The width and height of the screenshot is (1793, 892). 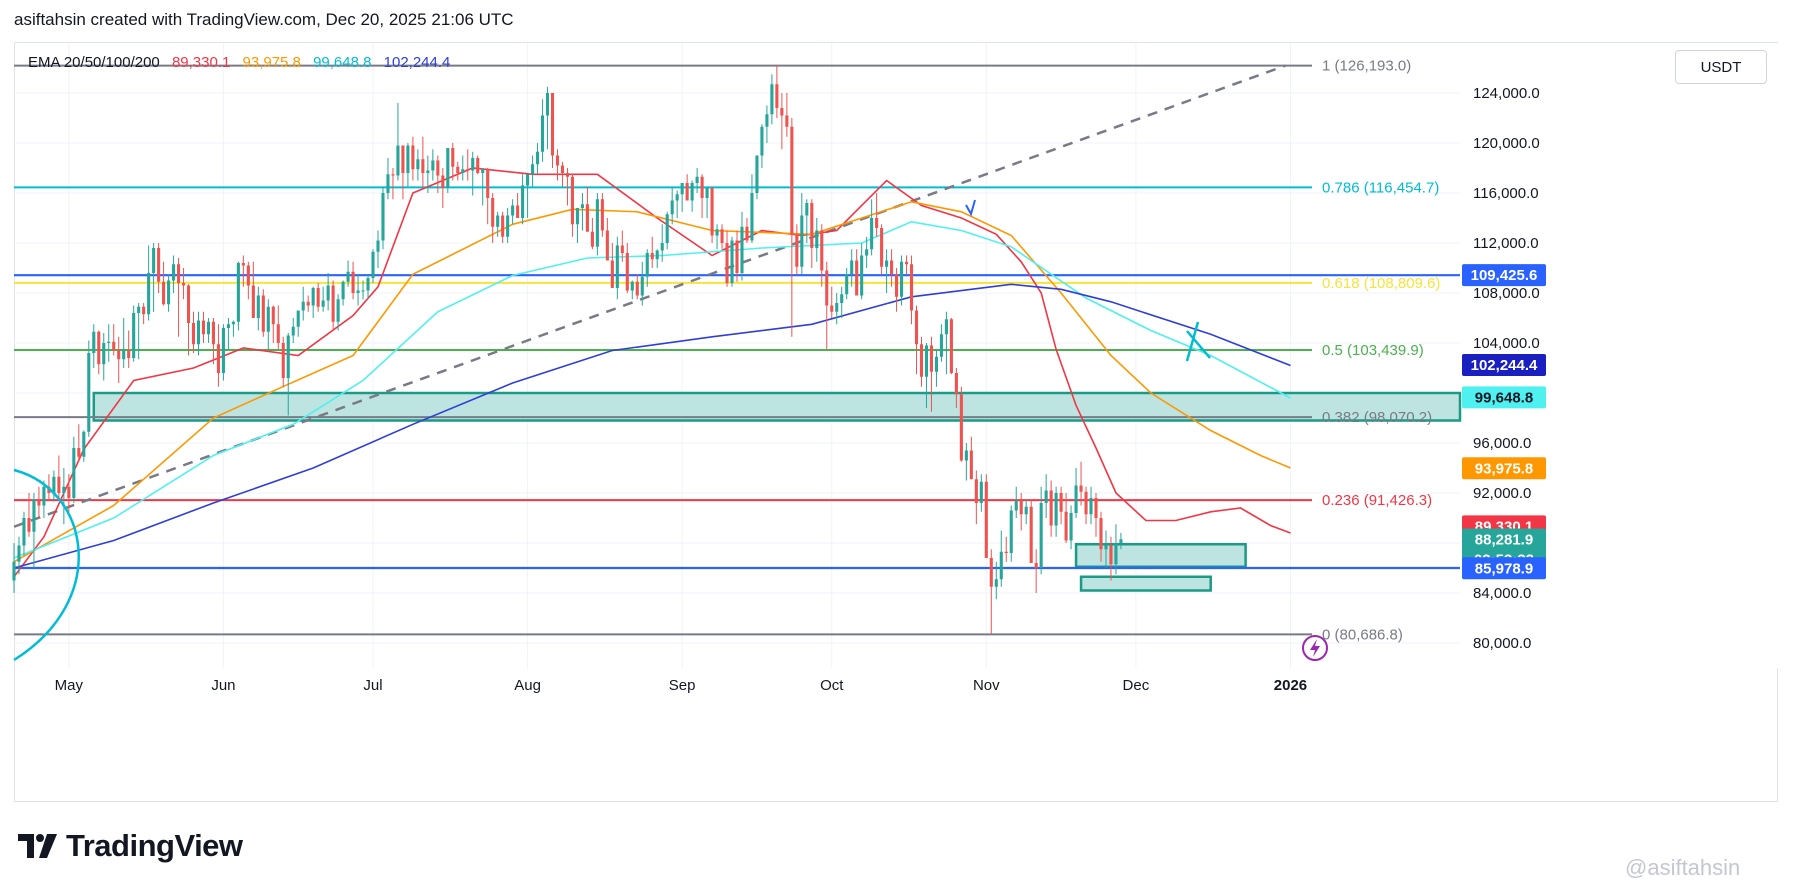 What do you see at coordinates (527, 685) in the screenshot?
I see `time-tick-label: Aug` at bounding box center [527, 685].